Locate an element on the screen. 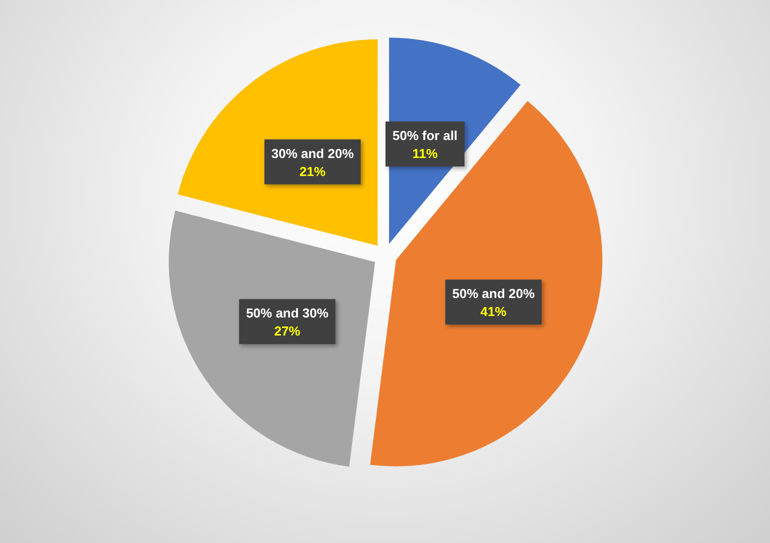 This screenshot has width=770, height=543. slice-label: 50% for all is located at coordinates (425, 136).